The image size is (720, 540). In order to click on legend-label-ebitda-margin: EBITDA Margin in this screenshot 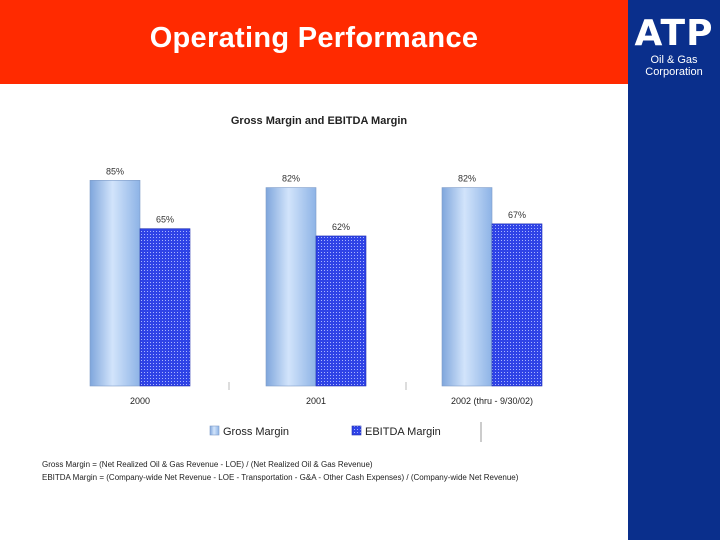, I will do `click(403, 432)`.